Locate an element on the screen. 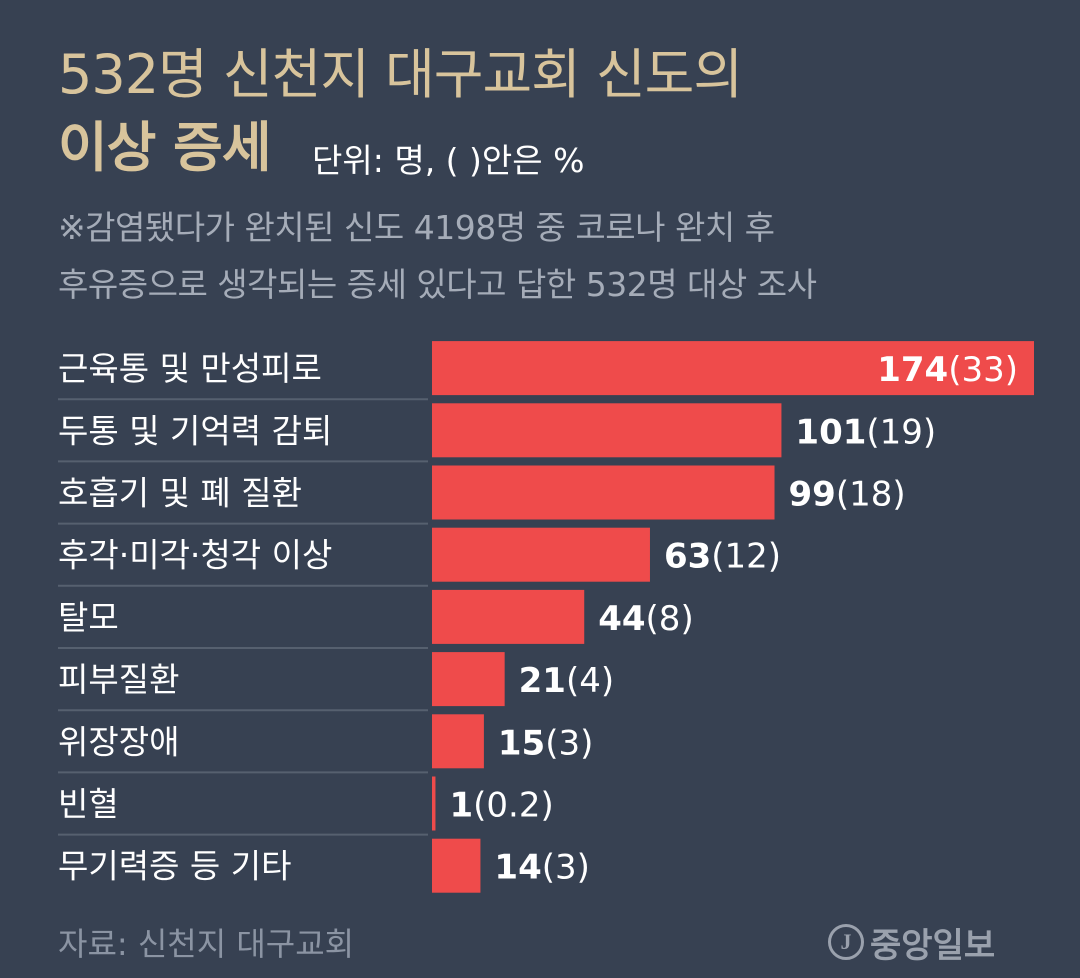 This screenshot has height=978, width=1080. data-label-value: 63 is located at coordinates (687, 557).